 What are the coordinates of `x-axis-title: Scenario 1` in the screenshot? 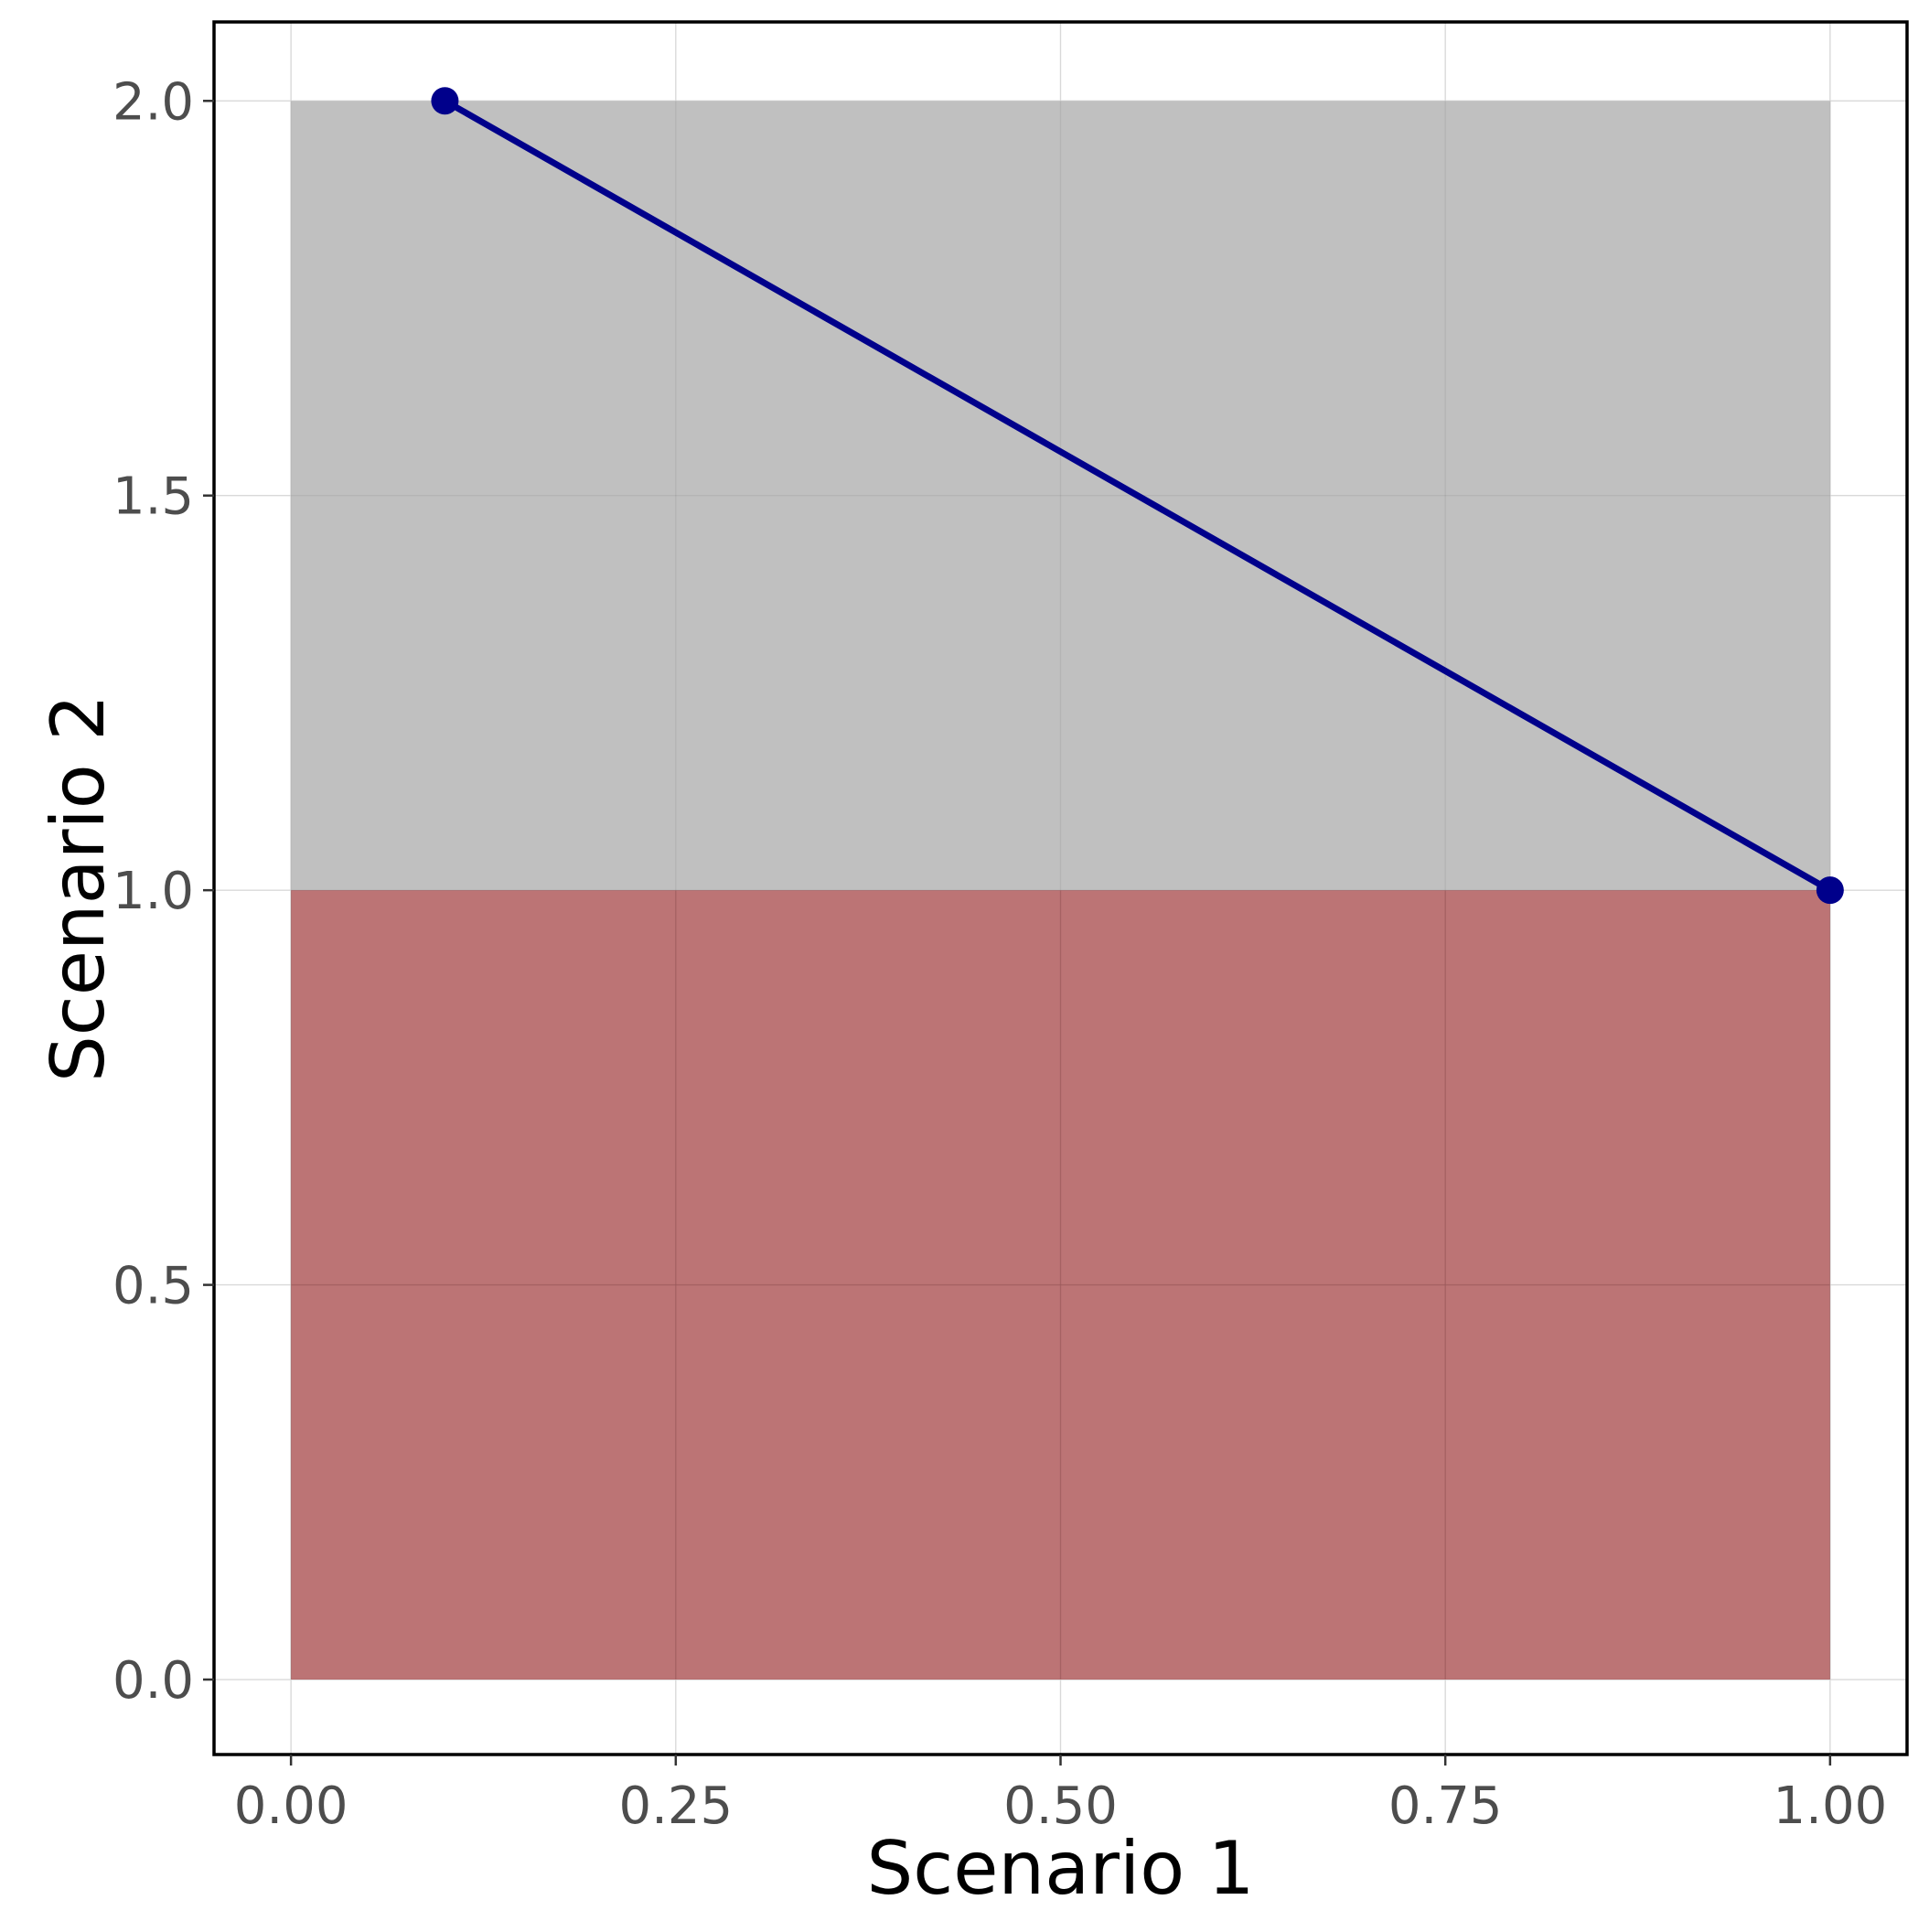 It's located at (1060, 1868).